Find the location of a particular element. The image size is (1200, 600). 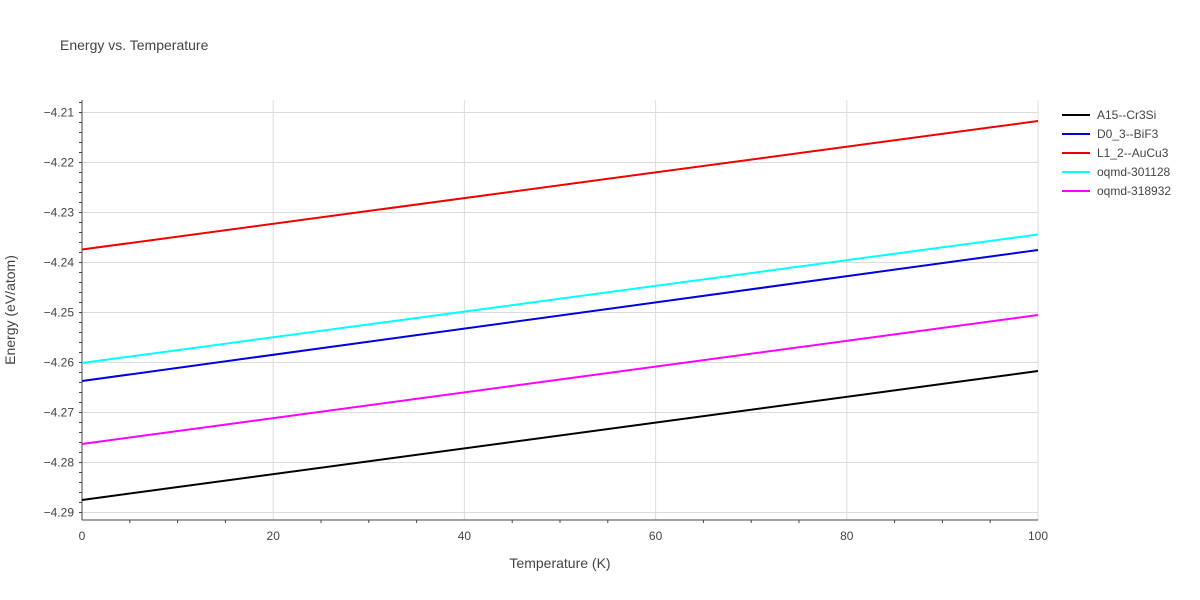

y-tick-label: −4.29 is located at coordinates (59, 513).